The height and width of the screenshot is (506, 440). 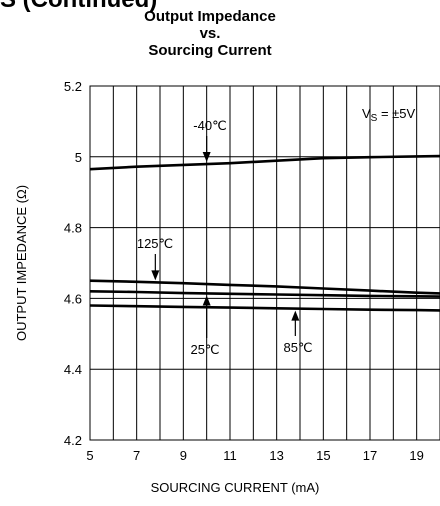 What do you see at coordinates (21, 263) in the screenshot?
I see `y-axis-label: OUTPUT IMPEDANCE (Ω)` at bounding box center [21, 263].